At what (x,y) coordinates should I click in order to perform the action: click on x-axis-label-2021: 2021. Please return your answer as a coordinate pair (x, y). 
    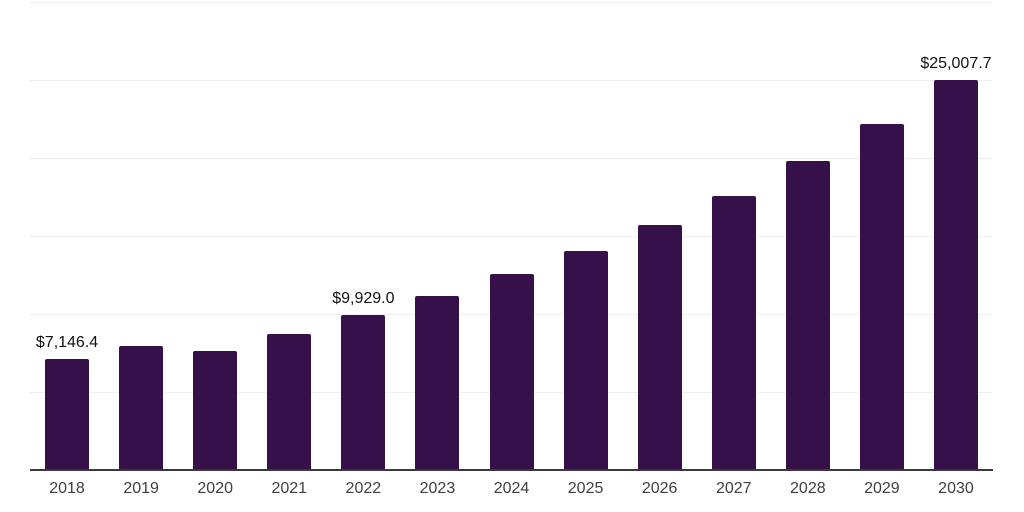
    Looking at the image, I should click on (289, 488).